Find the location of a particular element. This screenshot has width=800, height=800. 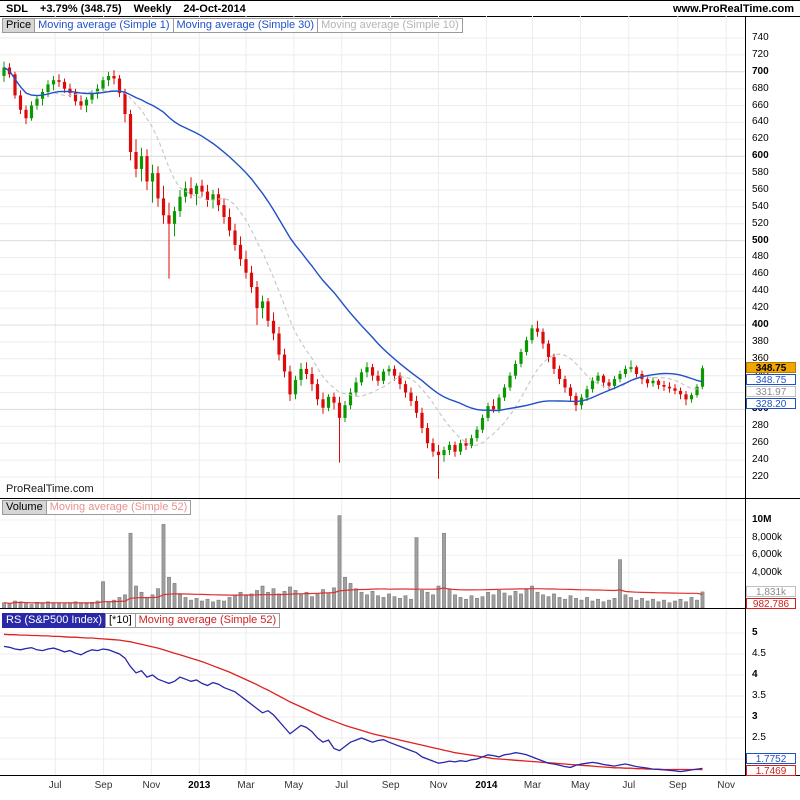

legend-volume-ma-52: Moving average (Simple 52) is located at coordinates (118, 507).